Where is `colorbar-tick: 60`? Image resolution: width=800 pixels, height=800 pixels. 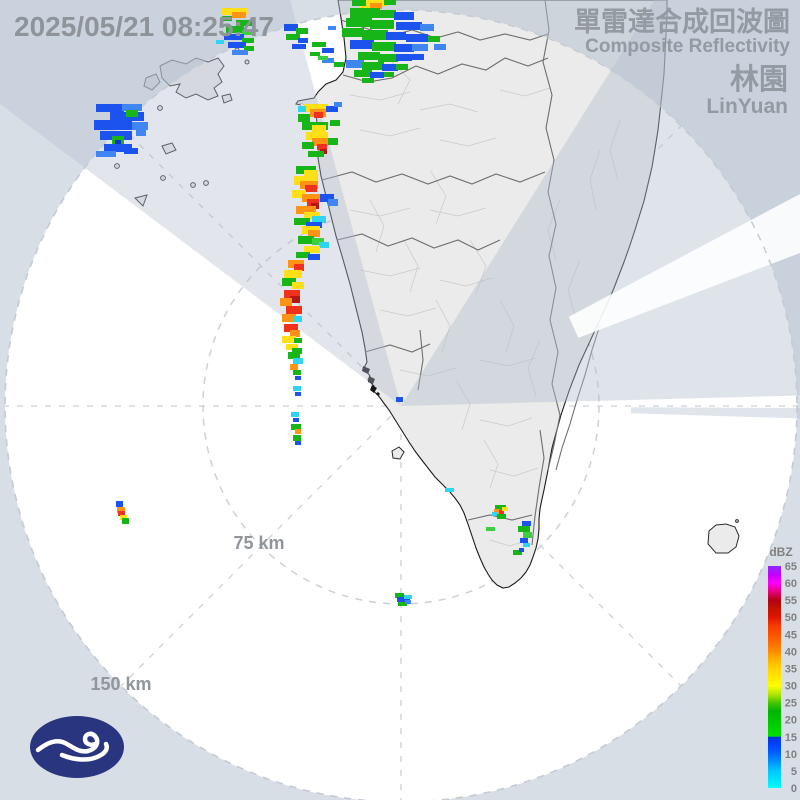
colorbar-tick: 60 is located at coordinates (791, 584).